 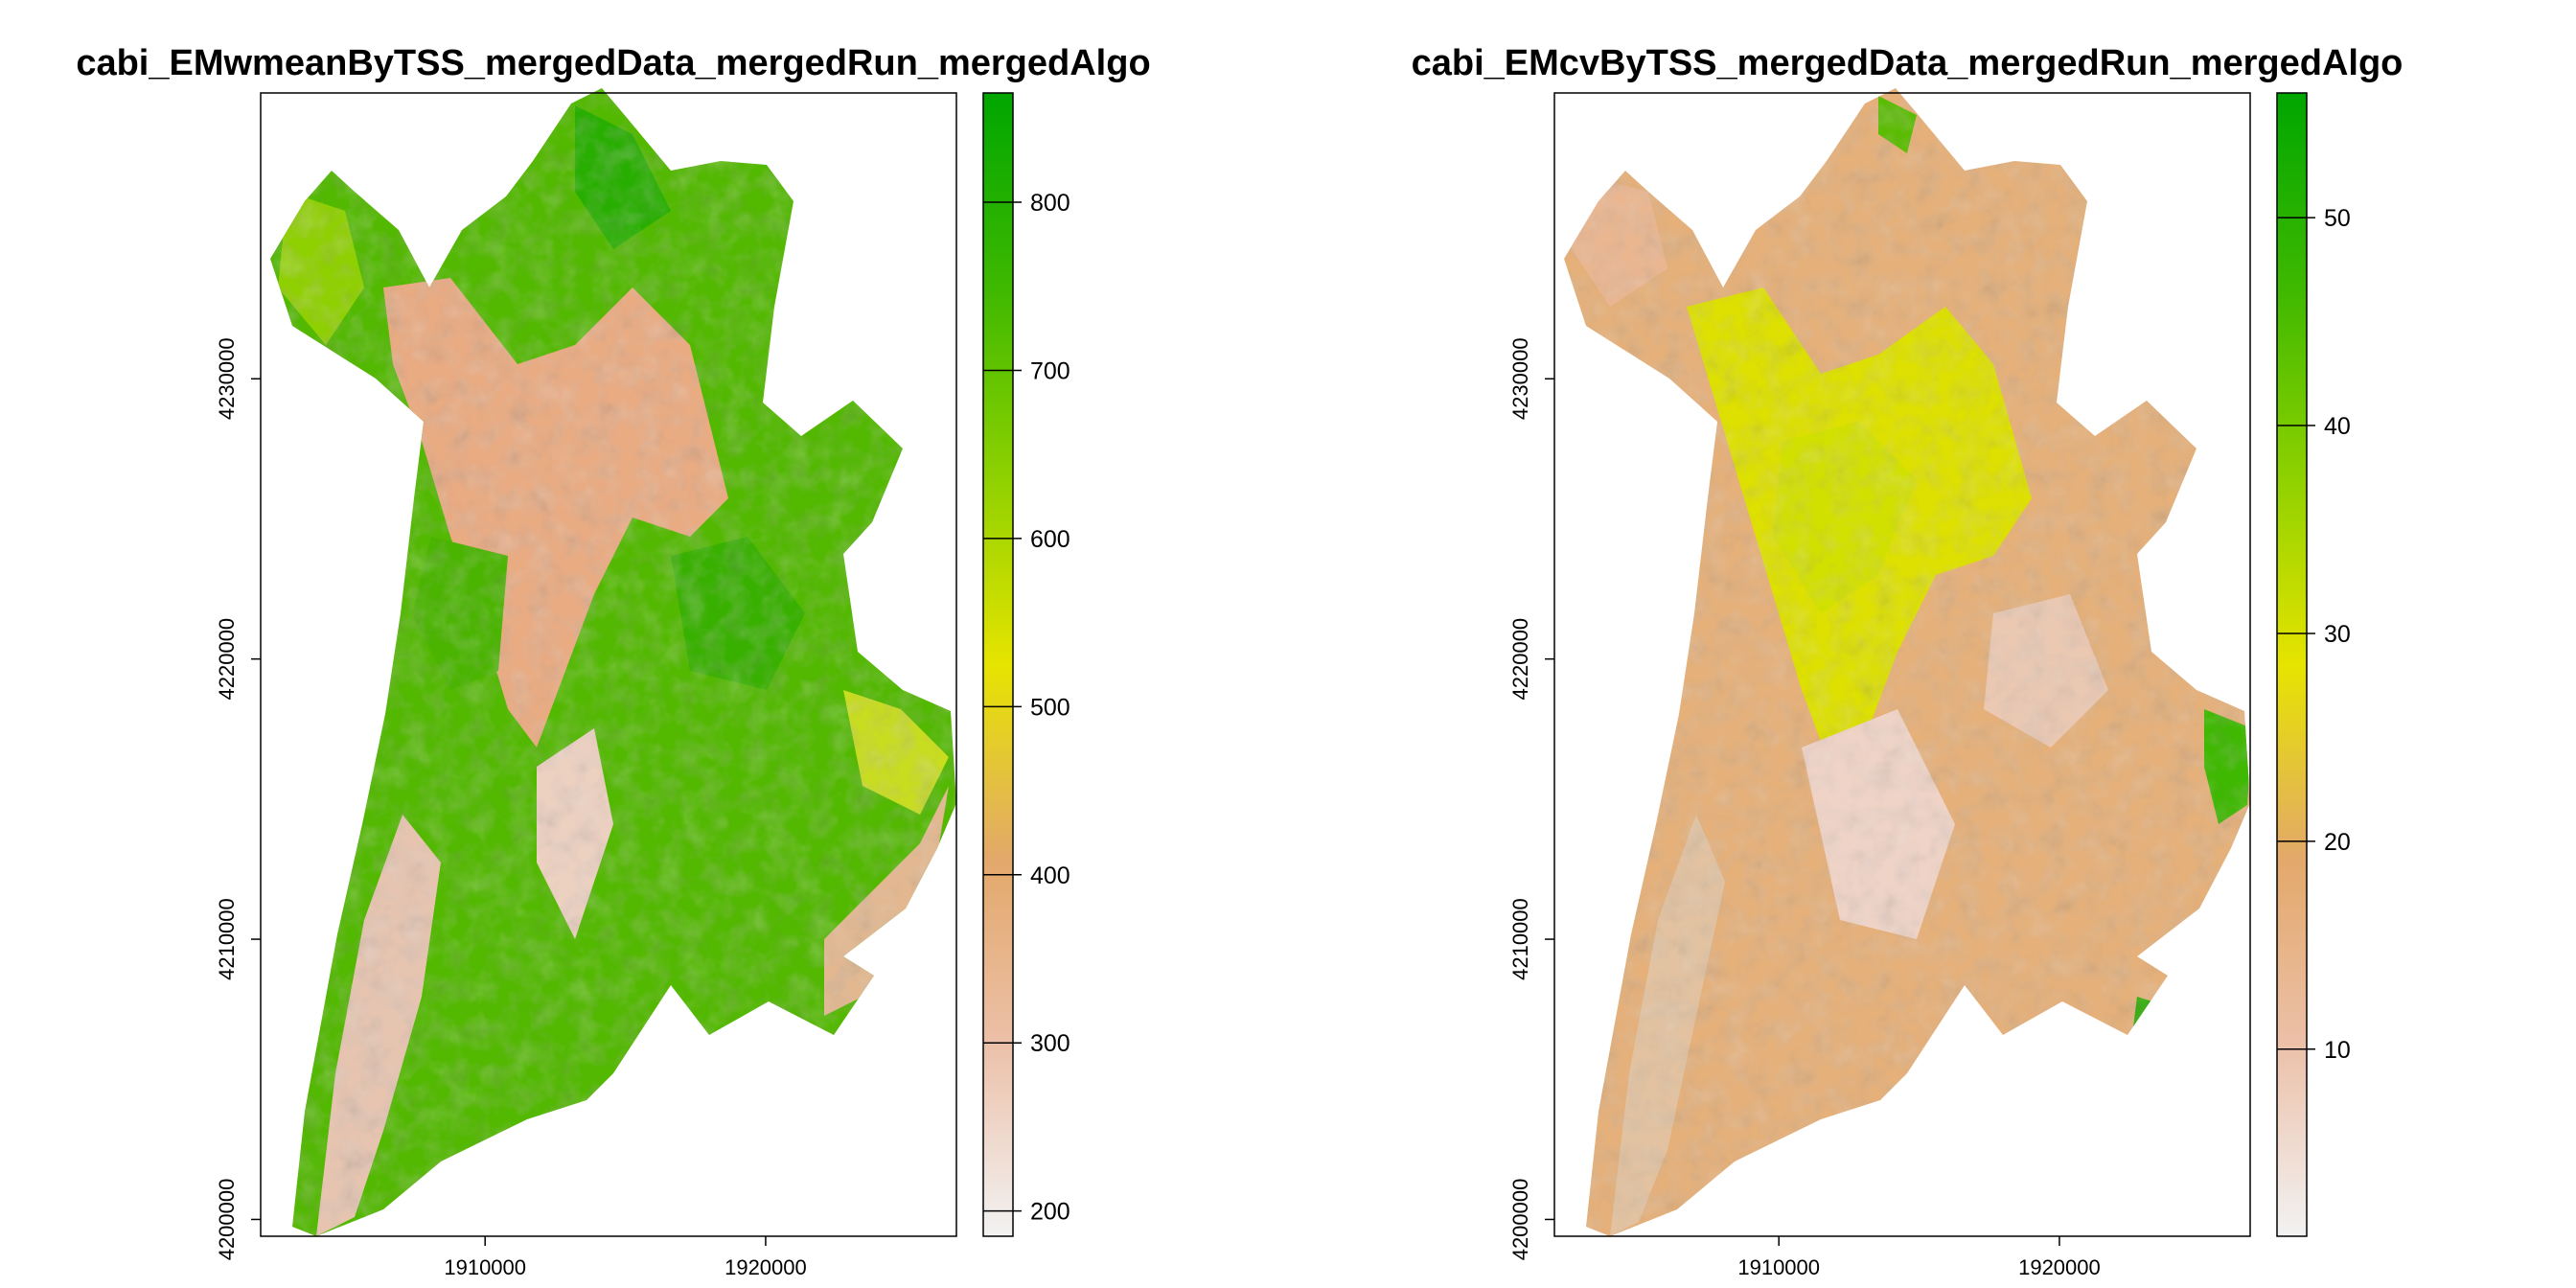 What do you see at coordinates (1050, 1212) in the screenshot?
I see `colorbar-tick-label: 200` at bounding box center [1050, 1212].